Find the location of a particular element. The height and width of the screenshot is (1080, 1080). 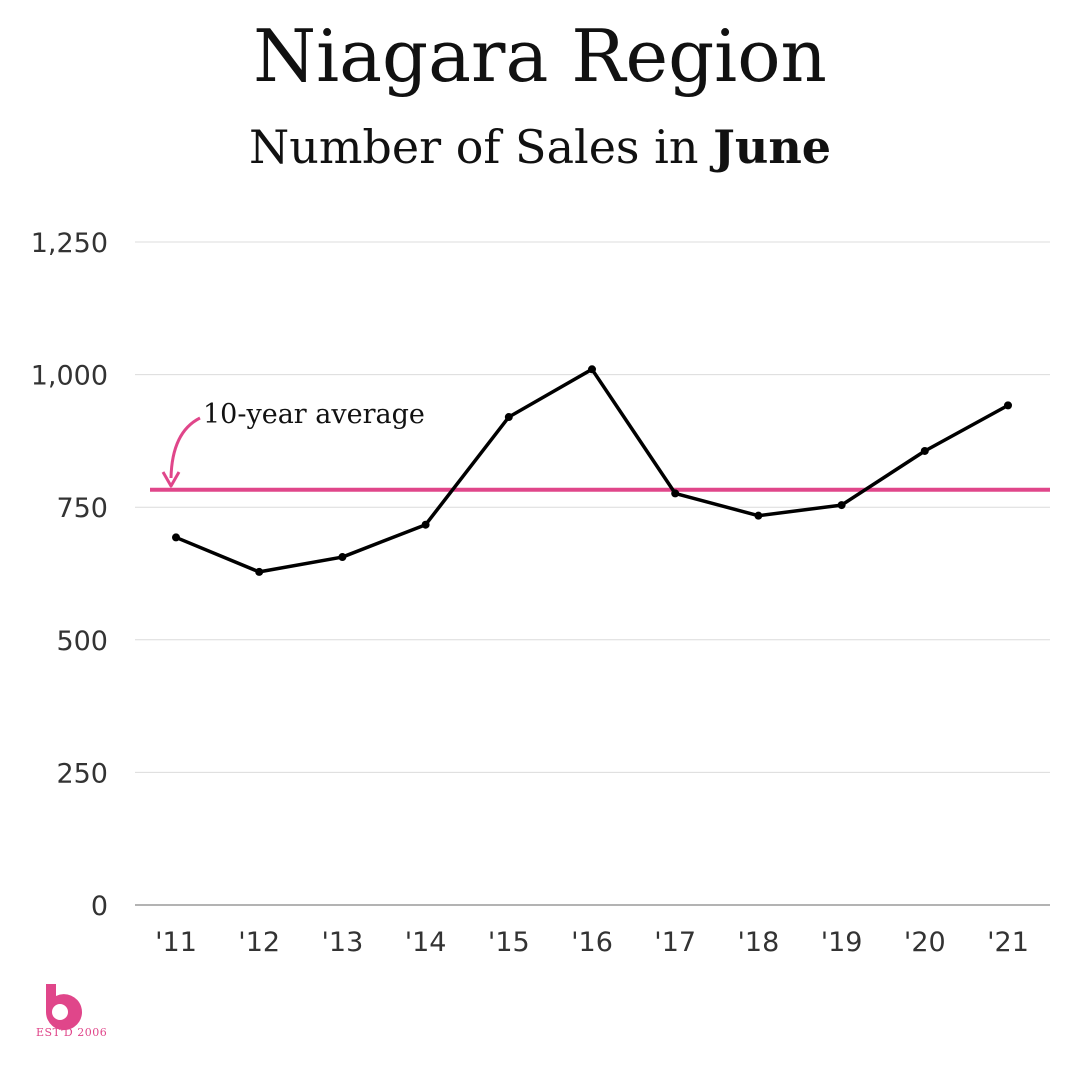

y-tick-label: 250 is located at coordinates (82, 773).